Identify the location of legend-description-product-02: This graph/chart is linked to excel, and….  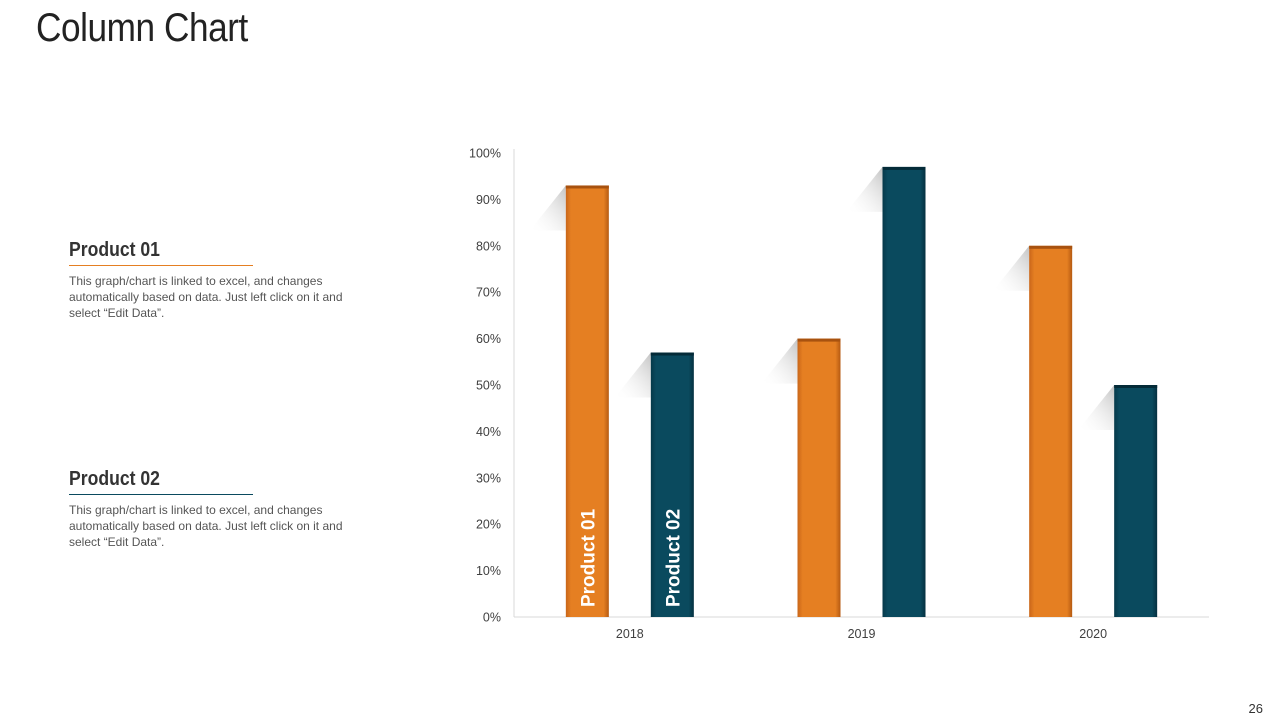
(206, 526).